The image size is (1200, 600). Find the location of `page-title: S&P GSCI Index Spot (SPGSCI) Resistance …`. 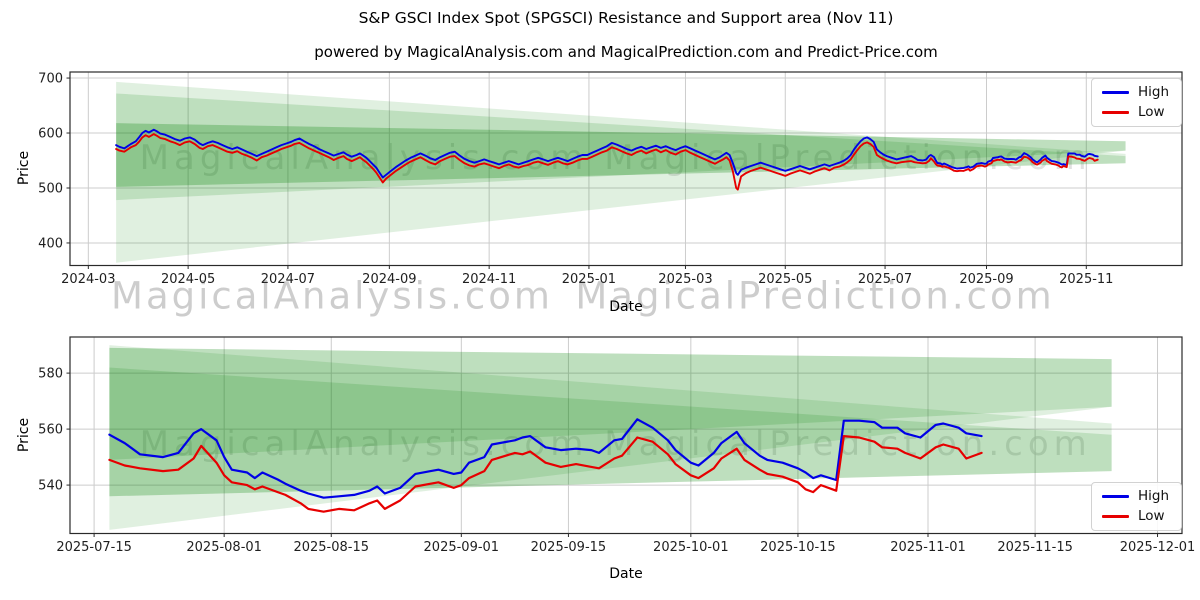

page-title: S&P GSCI Index Spot (SPGSCI) Resistance … is located at coordinates (626, 18).